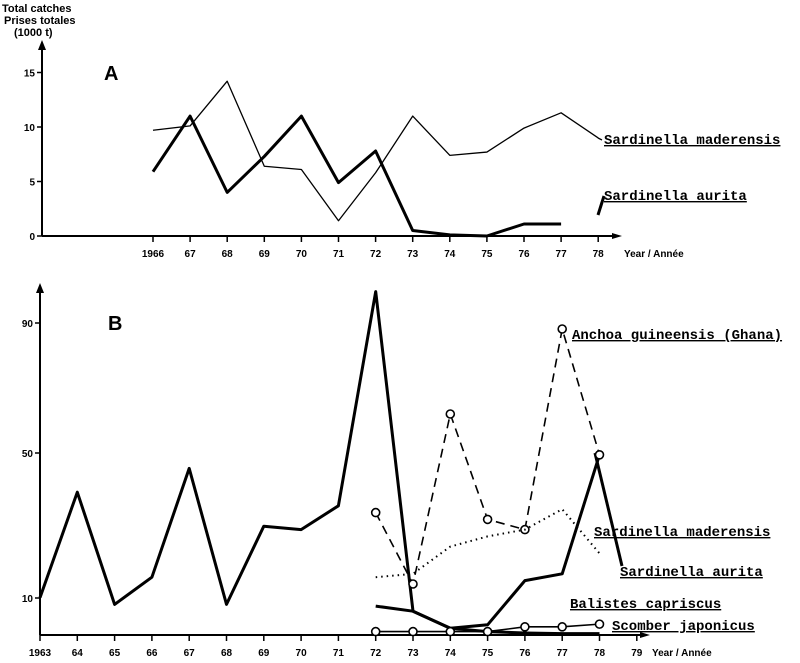 The height and width of the screenshot is (663, 800). I want to click on label-scomber-japonicus: Scomber japonicus, so click(683, 627).